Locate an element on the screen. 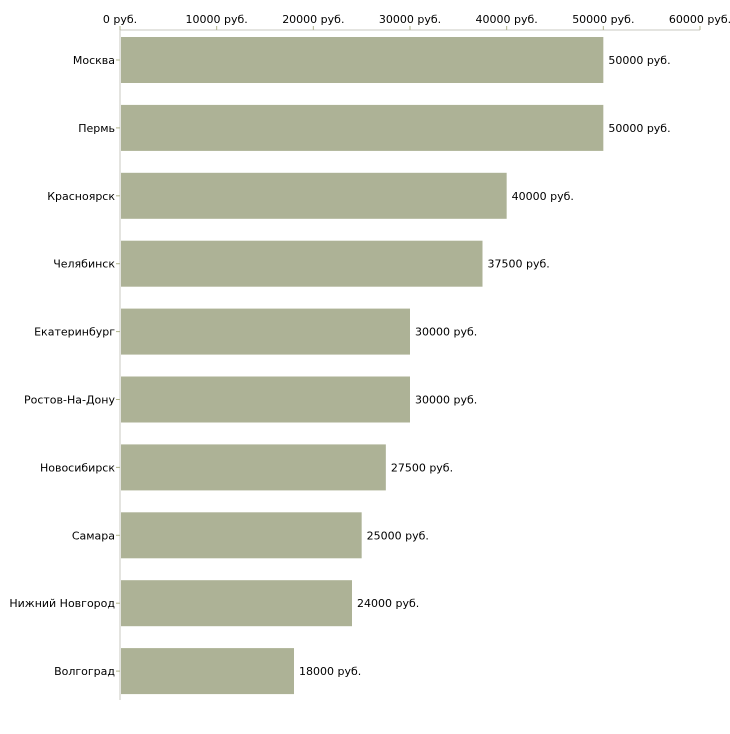  x-tick-label: 20000 руб. is located at coordinates (313, 19).